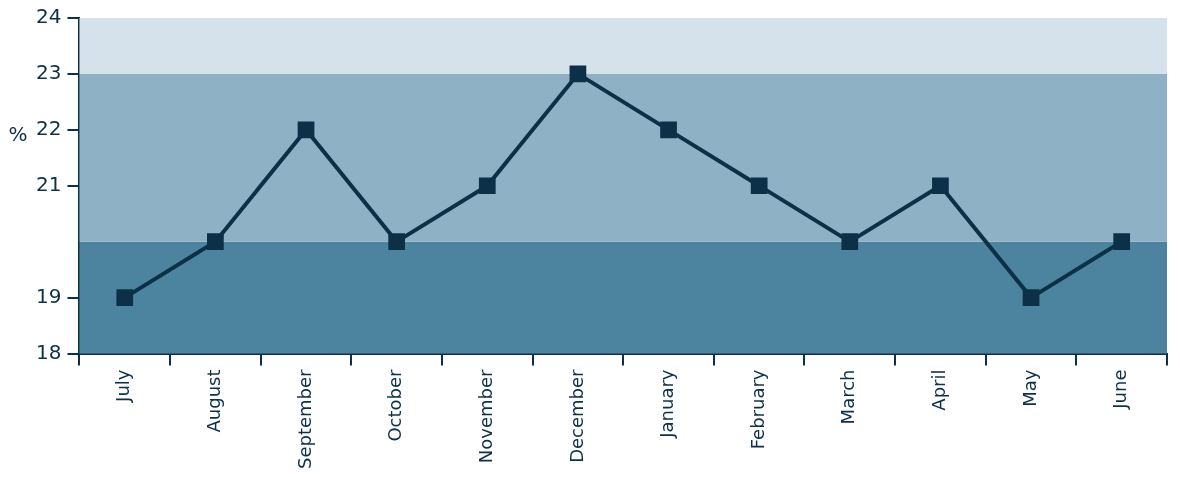 The width and height of the screenshot is (1180, 477). I want to click on y-tick-label: 19, so click(49, 295).